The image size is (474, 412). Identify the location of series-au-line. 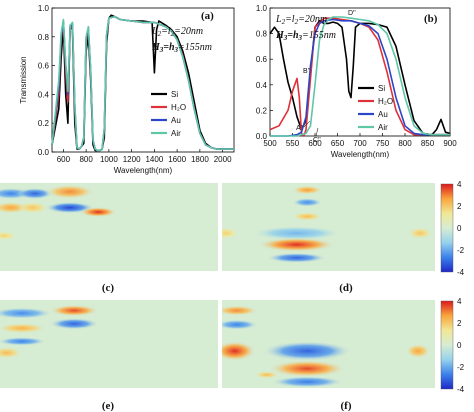
(360, 77).